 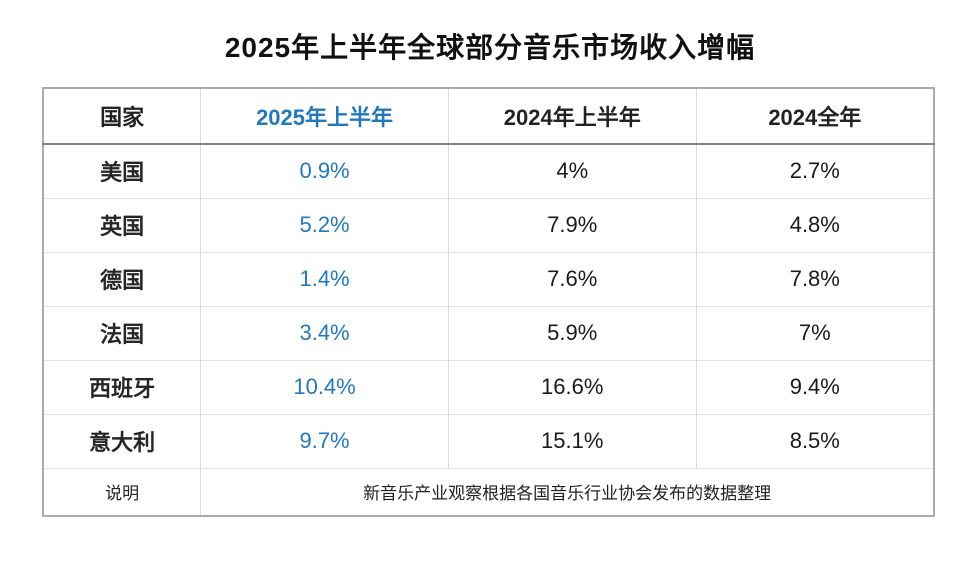 I want to click on table-row-italy: 意大利 9.7% 15.1% 8.5%, so click(x=488, y=440).